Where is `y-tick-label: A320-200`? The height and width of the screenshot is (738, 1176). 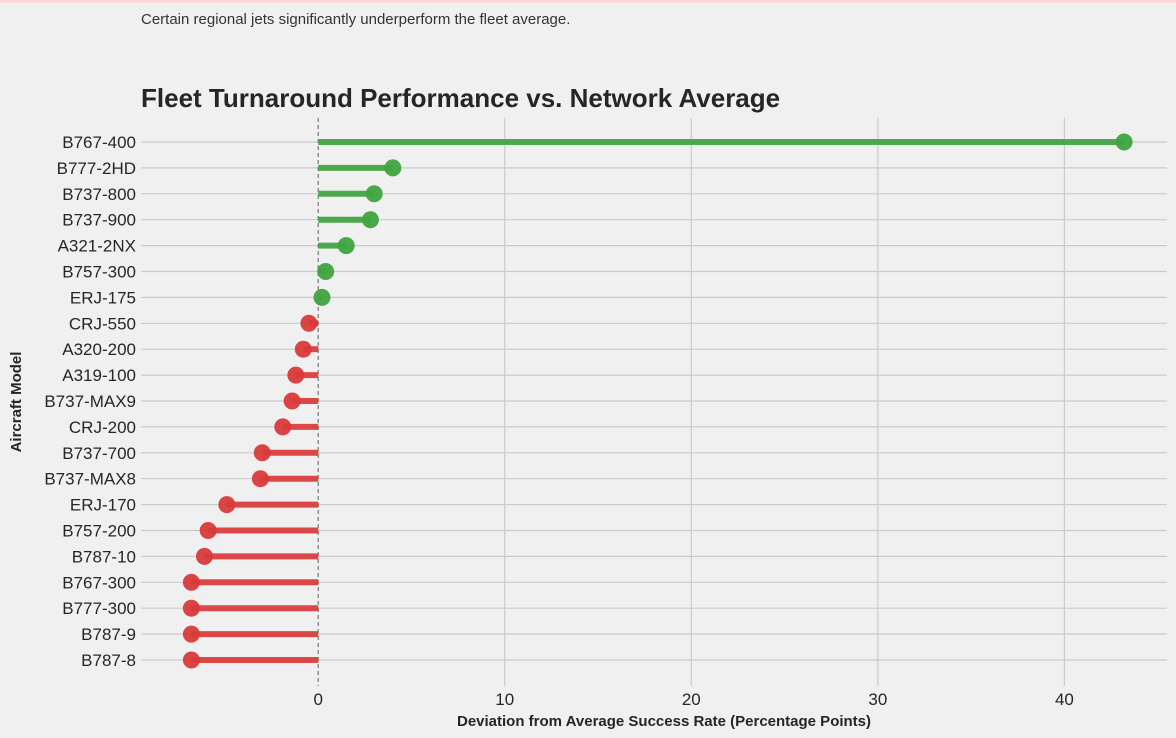 y-tick-label: A320-200 is located at coordinates (99, 349).